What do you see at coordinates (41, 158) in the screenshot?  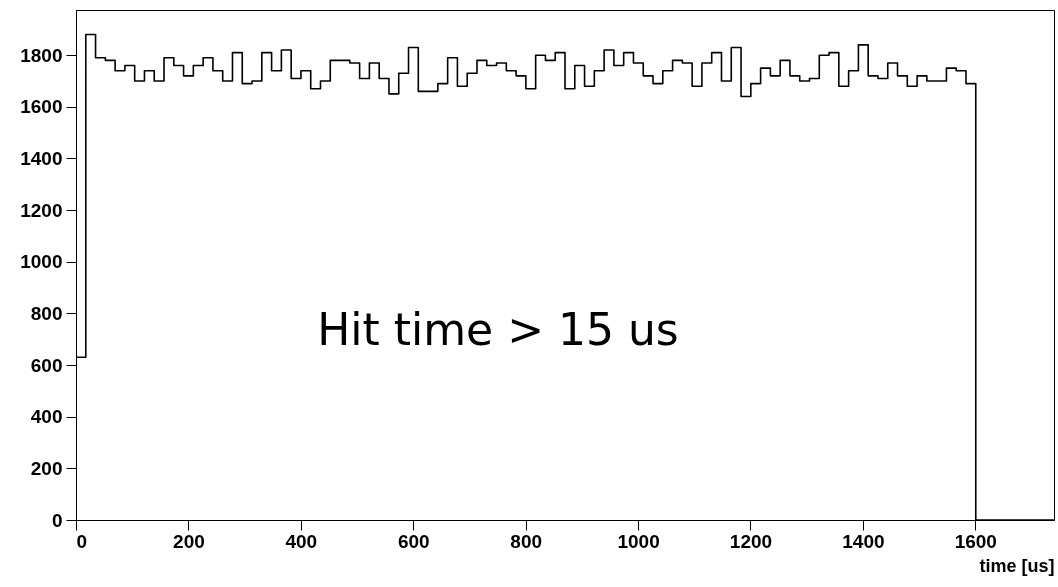 I see `y-tick-label: 1400` at bounding box center [41, 158].